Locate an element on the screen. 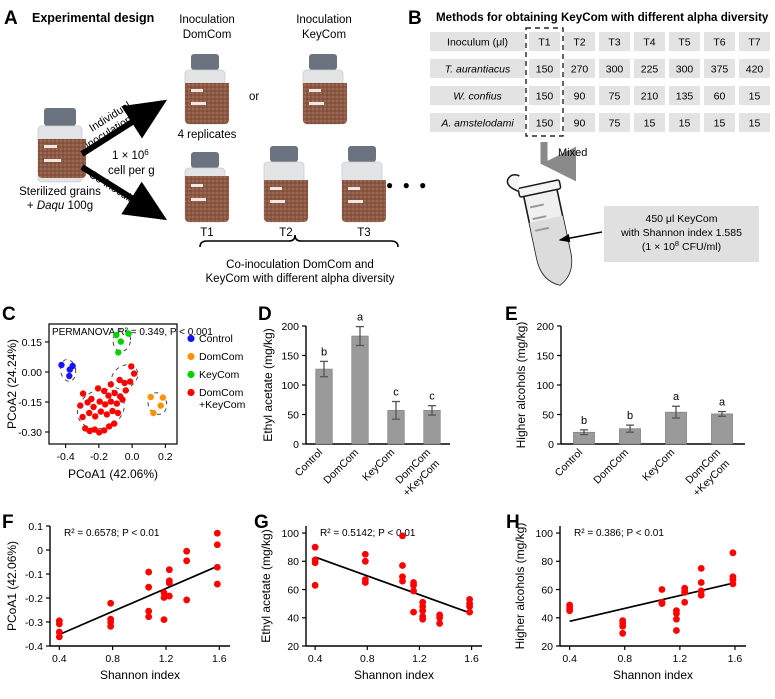 The width and height of the screenshot is (775, 699). sc-ytick-label: 0.1 is located at coordinates (35, 527).